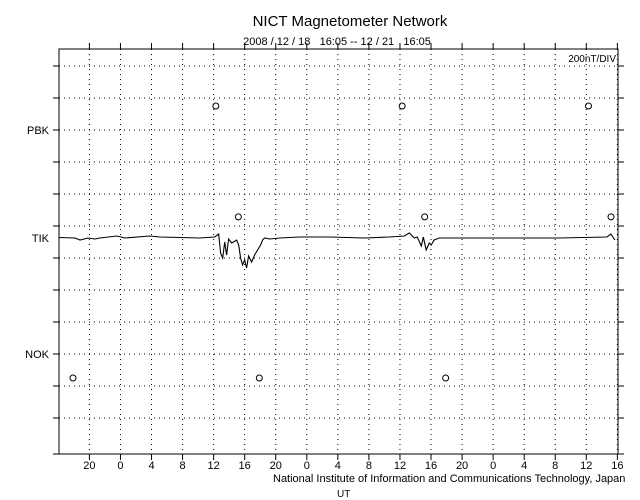 The image size is (640, 500). Describe the element at coordinates (38, 131) in the screenshot. I see `station-label-pbk: PBK` at that location.